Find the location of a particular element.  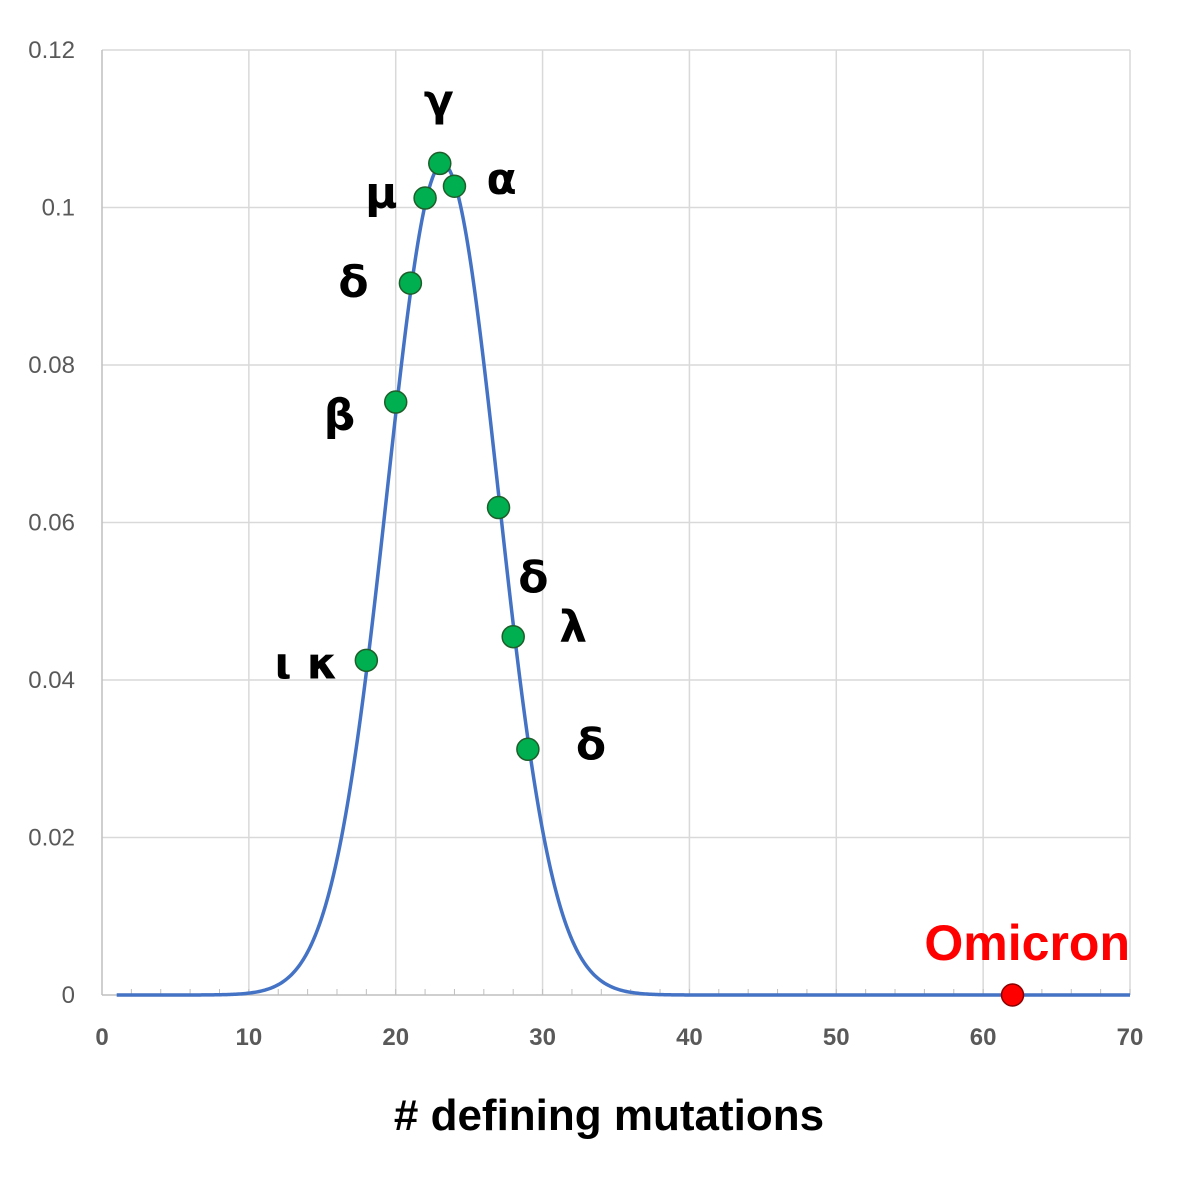

omicron-highlight: Omicron is located at coordinates (1027, 961).